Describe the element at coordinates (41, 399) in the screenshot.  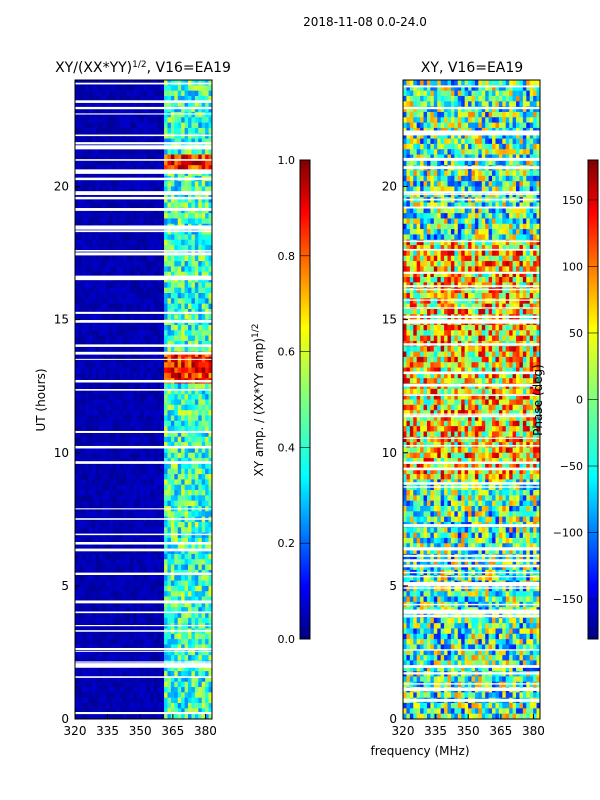
I see `amplitude-ylabel: UT (hours)` at that location.